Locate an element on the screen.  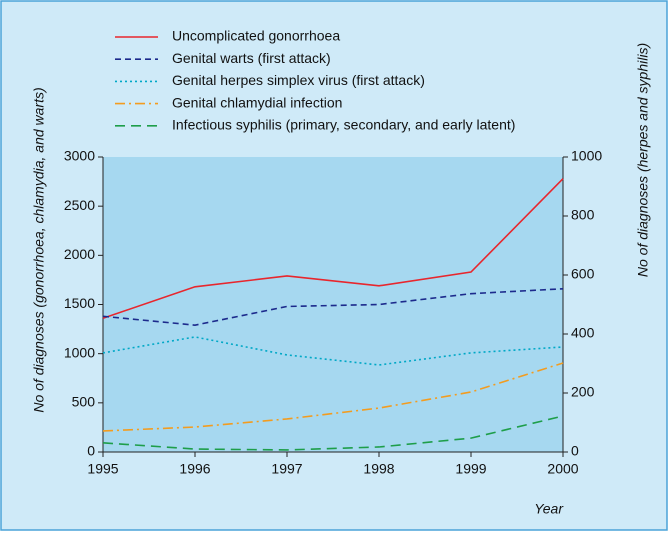
legend-label: Genital chlamydial infection is located at coordinates (257, 102).